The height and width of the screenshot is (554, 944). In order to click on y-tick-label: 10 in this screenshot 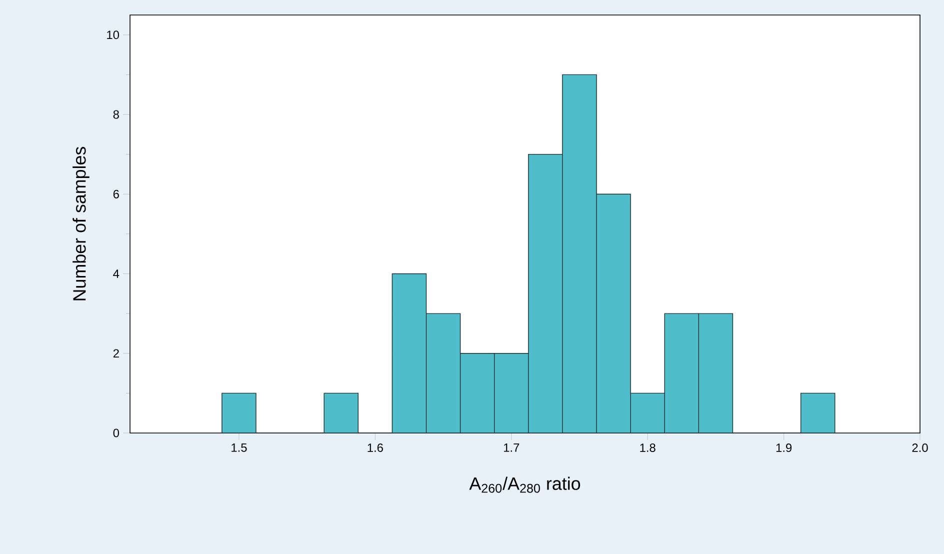, I will do `click(113, 35)`.